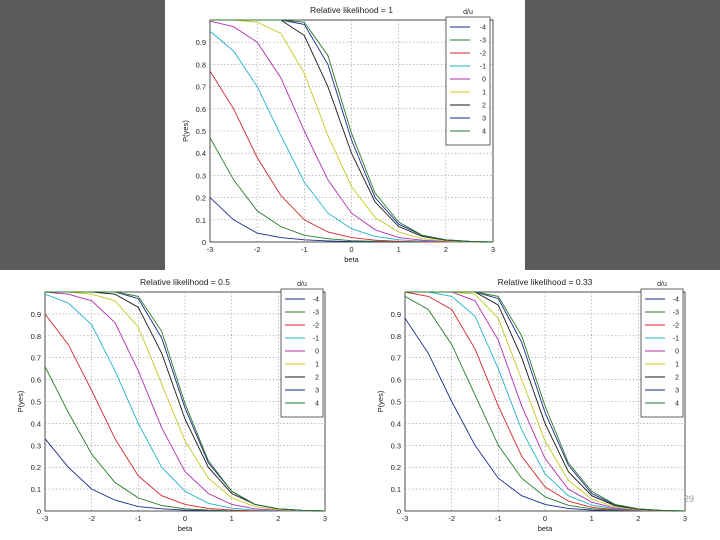  What do you see at coordinates (688, 499) in the screenshot?
I see `page-number: 29` at bounding box center [688, 499].